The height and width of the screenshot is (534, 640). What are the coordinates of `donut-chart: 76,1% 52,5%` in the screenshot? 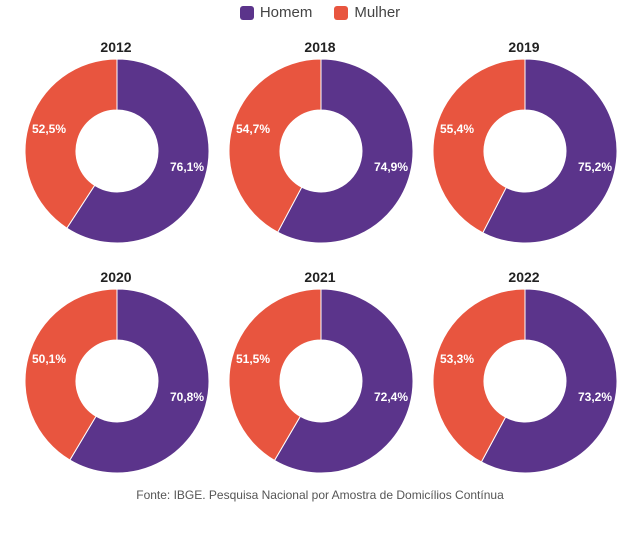 It's located at (117, 151).